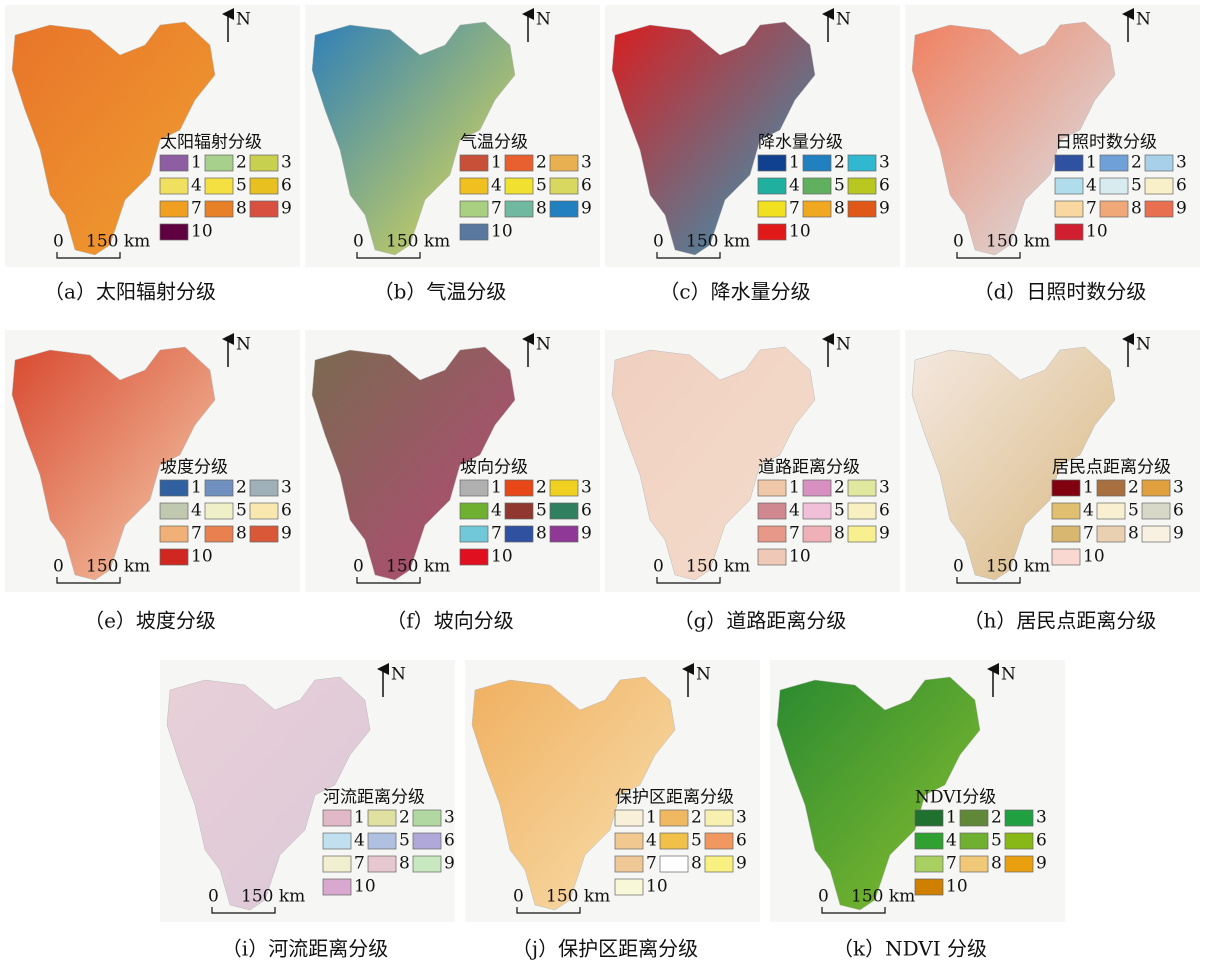  What do you see at coordinates (955, 798) in the screenshot?
I see `legend-title: NDVI分级` at bounding box center [955, 798].